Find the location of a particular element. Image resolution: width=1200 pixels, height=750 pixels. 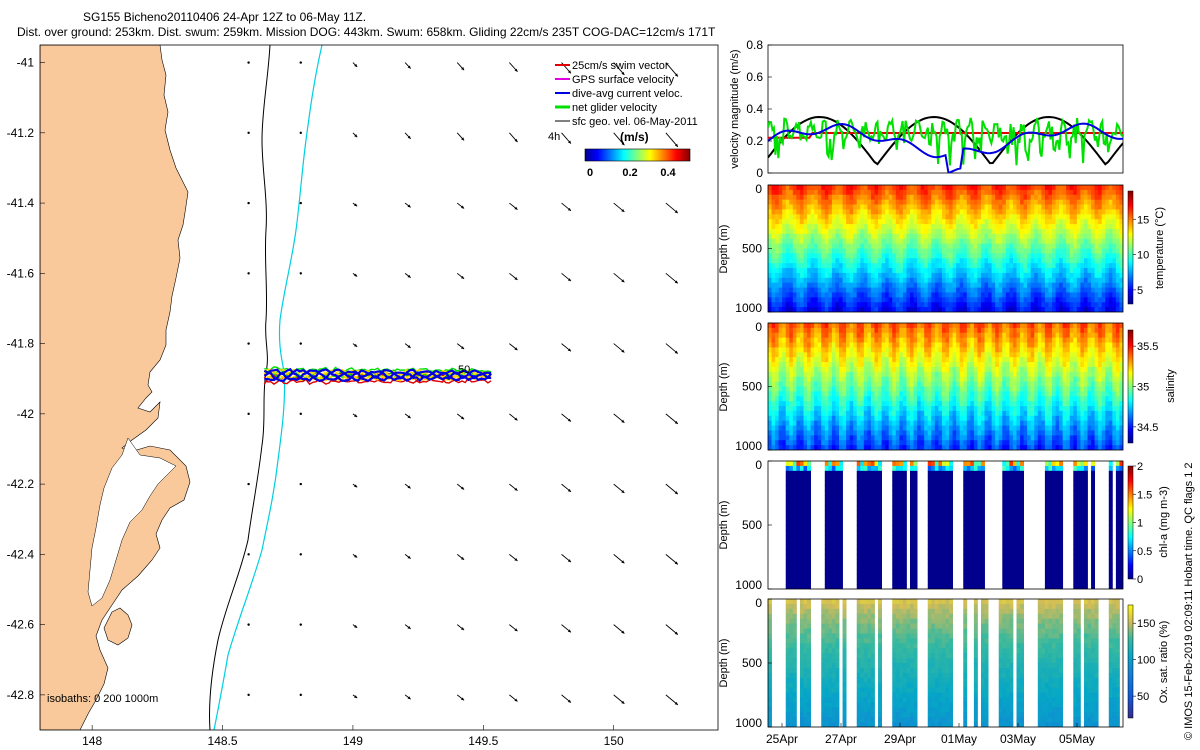

velocity-vector-head is located at coordinates (462, 207).